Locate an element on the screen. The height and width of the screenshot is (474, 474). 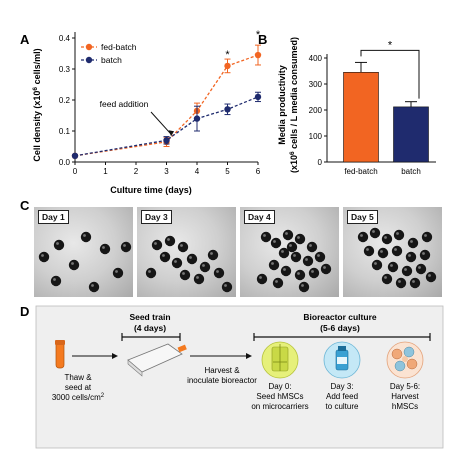
panel-label-d: D is located at coordinates (24, 311).